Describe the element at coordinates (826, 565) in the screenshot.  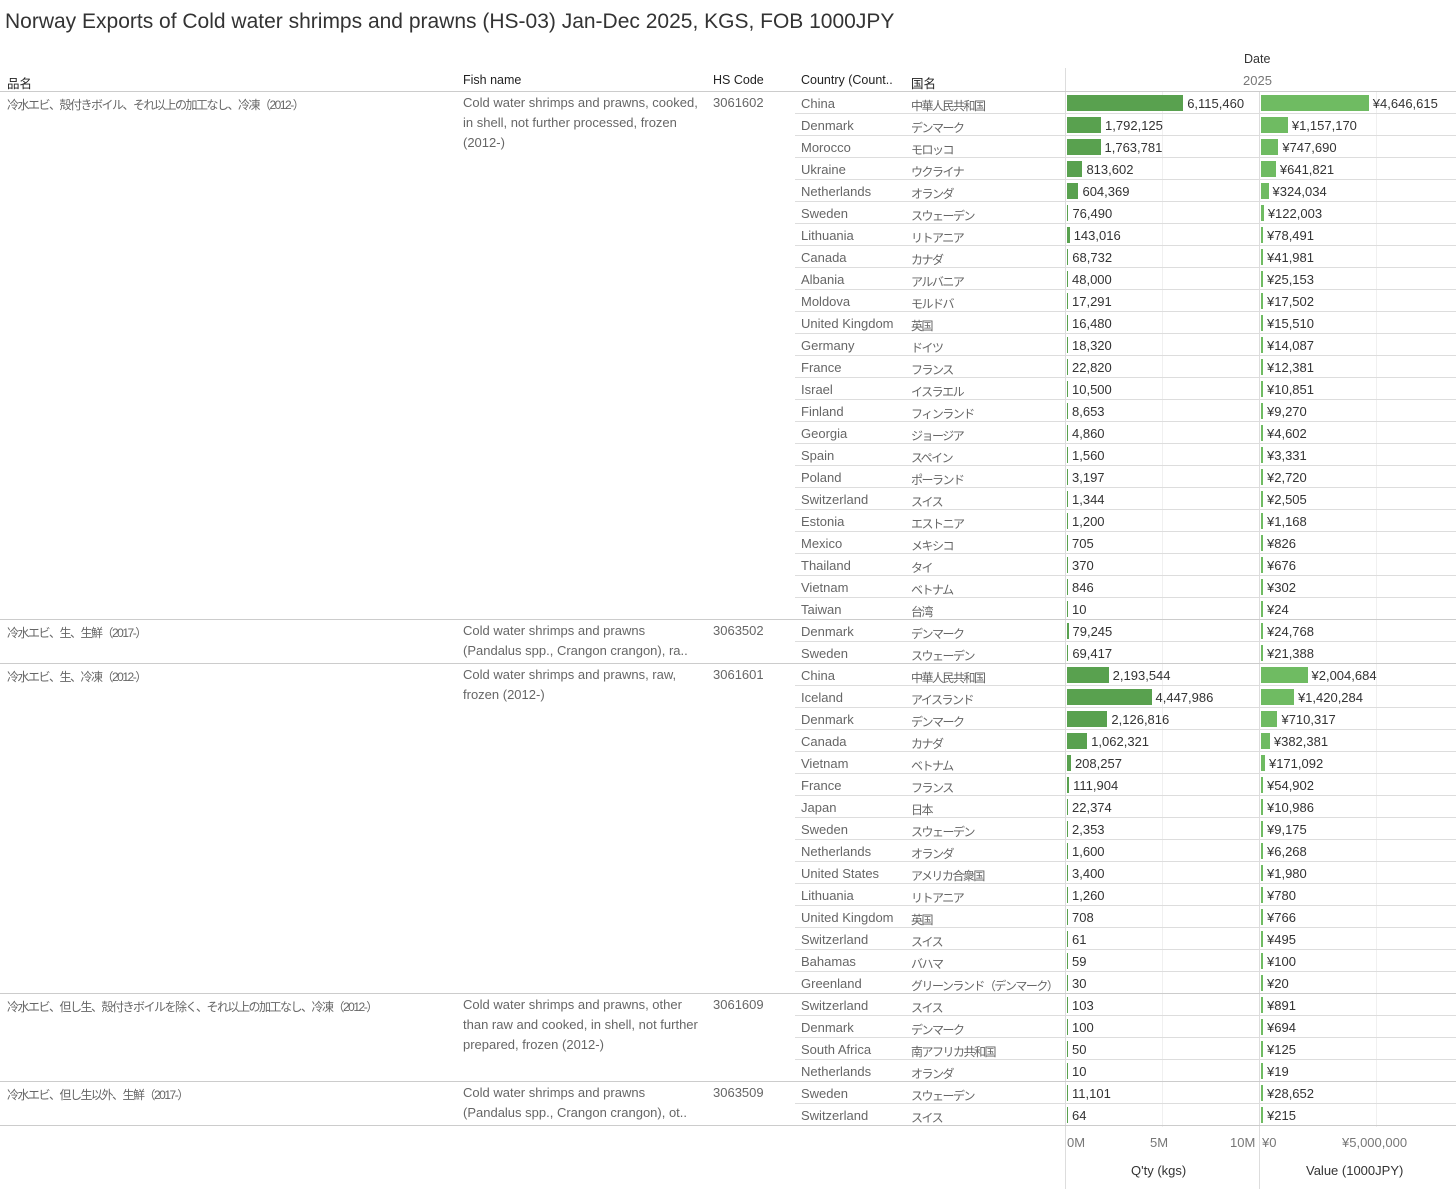
I see `country-name: Thailand` at that location.